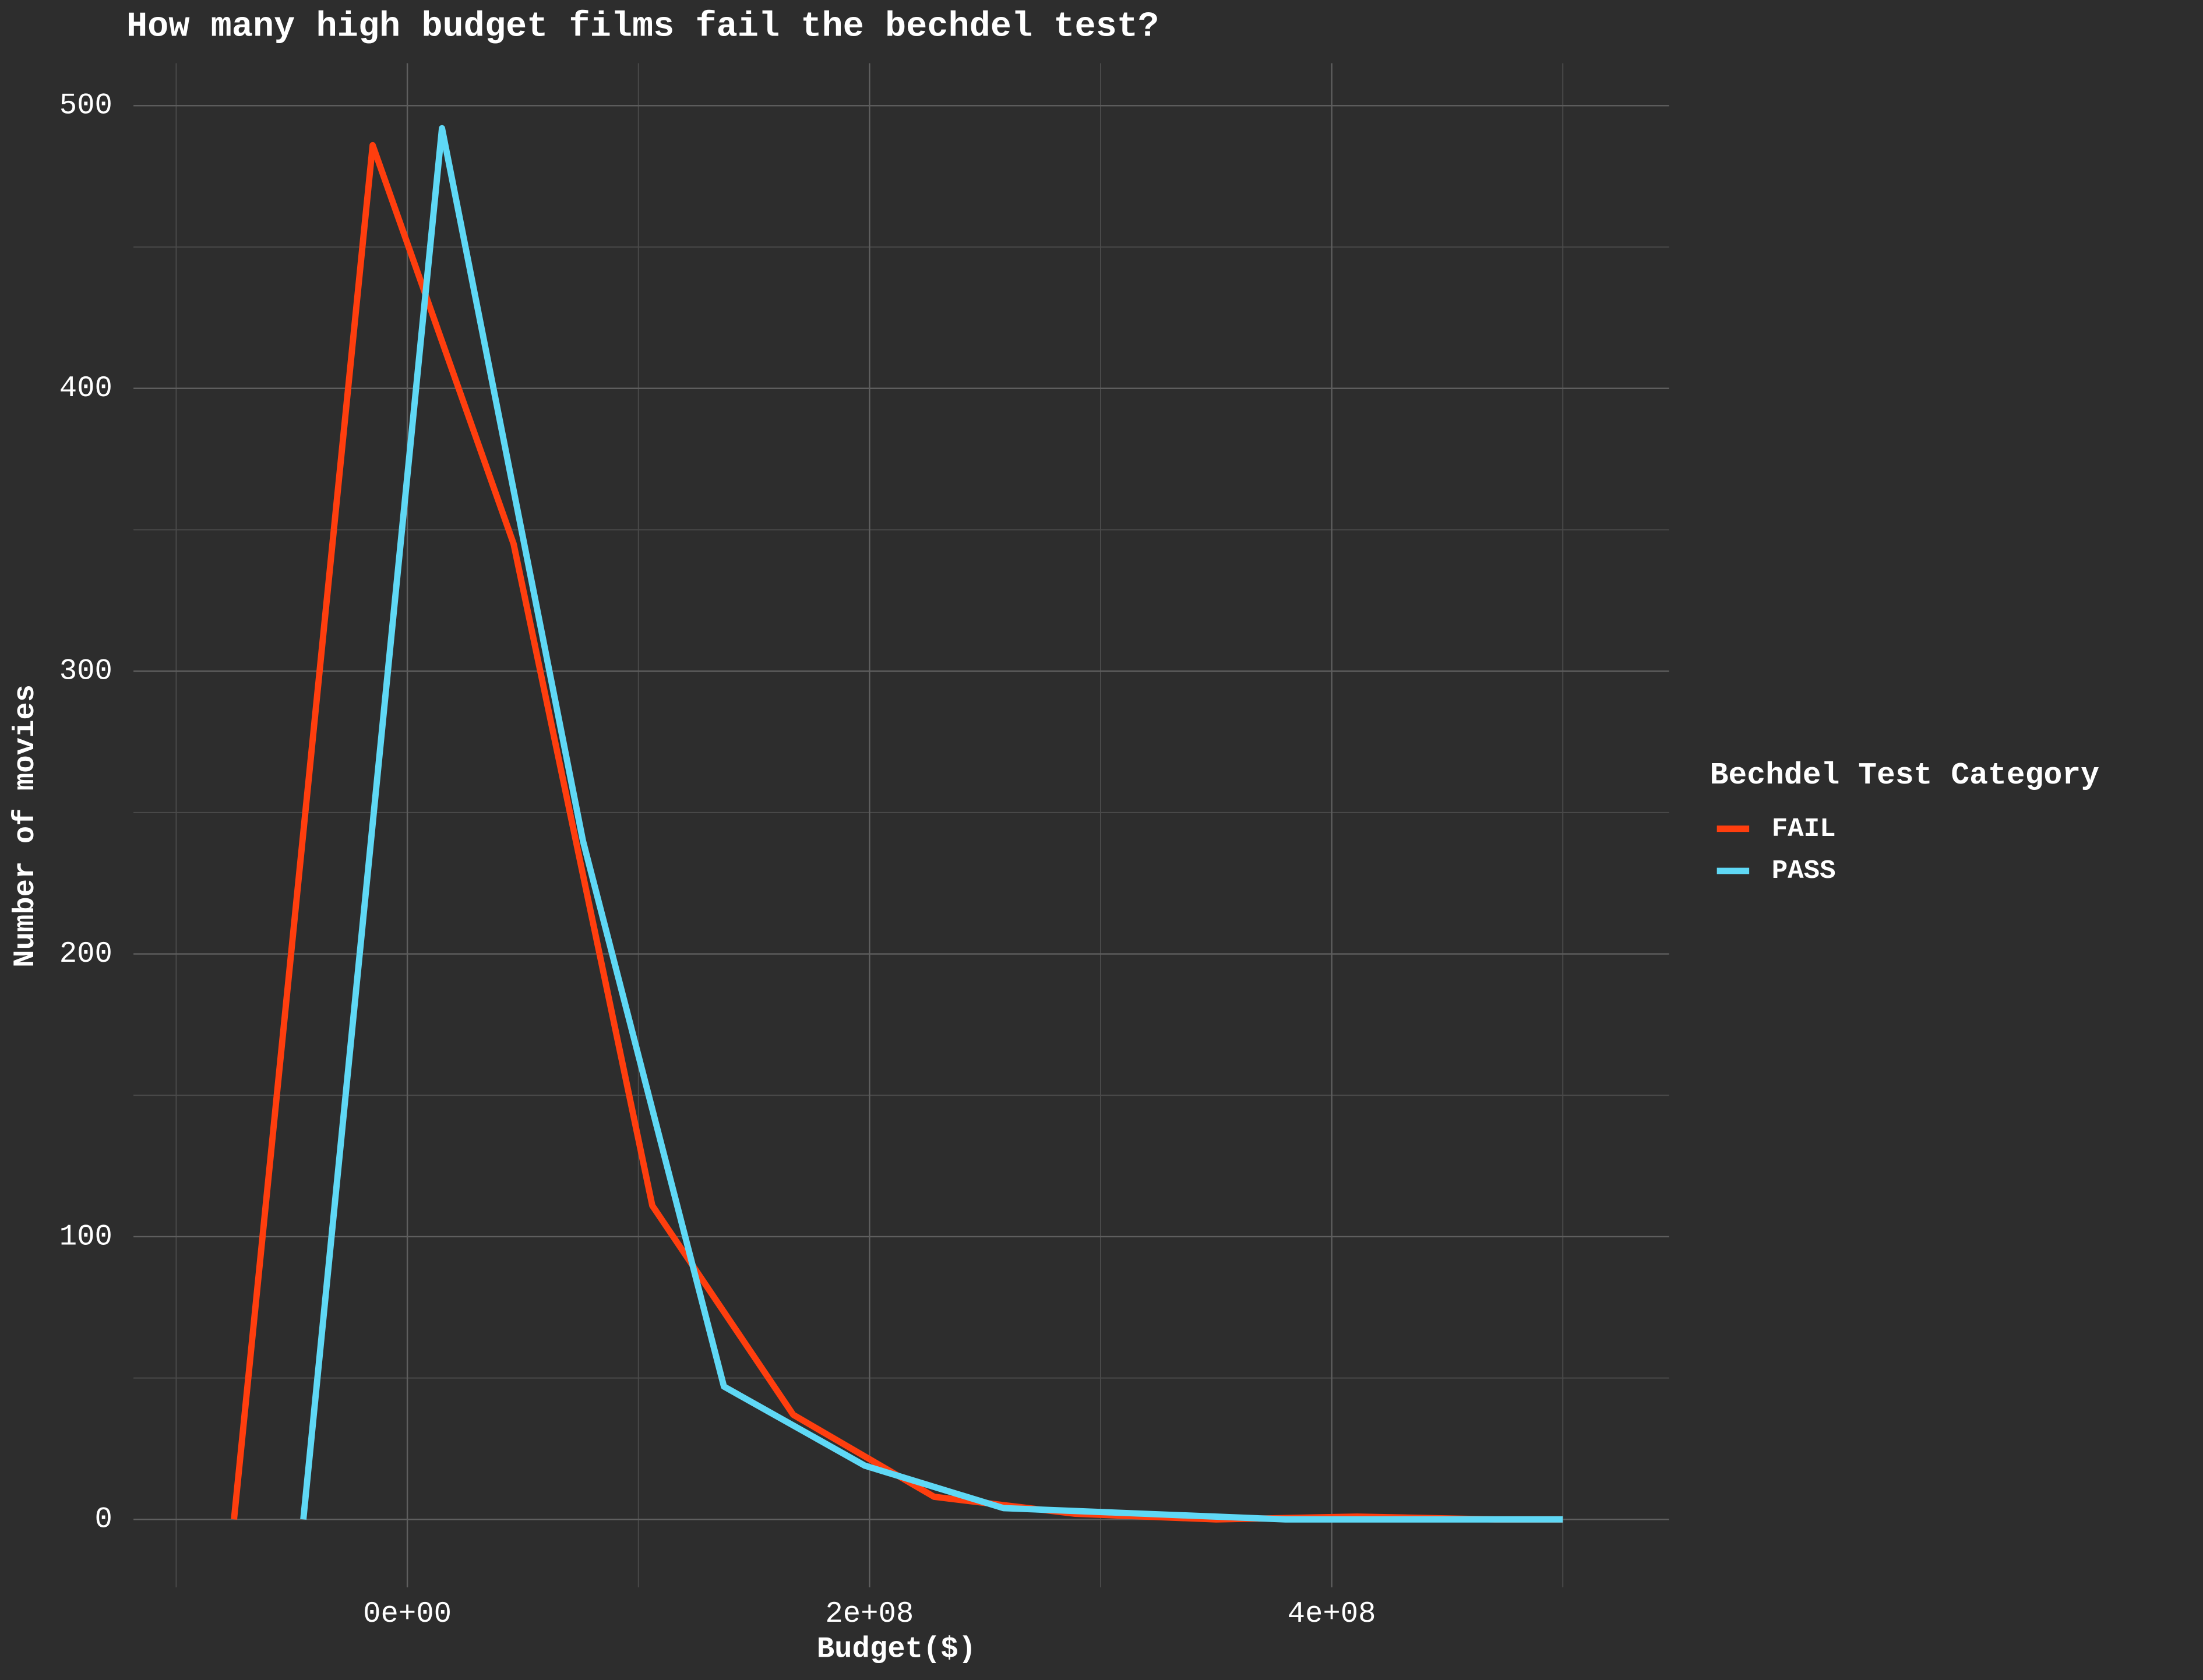 The height and width of the screenshot is (1680, 2203). I want to click on x-axis-label: Budget($), so click(896, 1649).